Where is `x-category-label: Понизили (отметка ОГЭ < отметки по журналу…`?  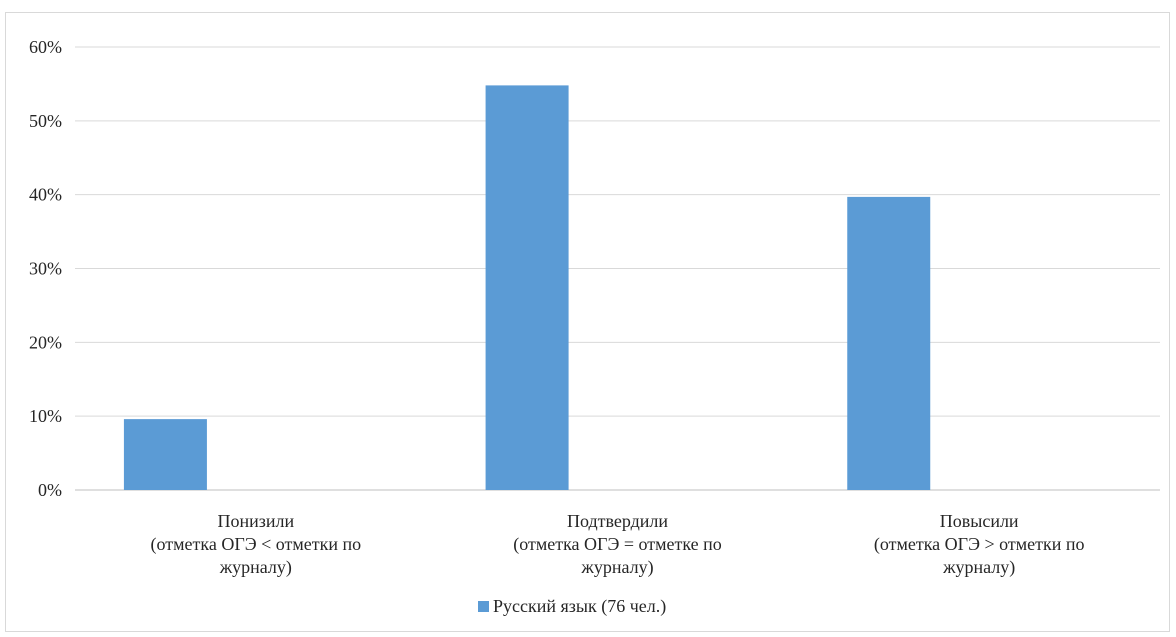
x-category-label: Понизили (отметка ОГЭ < отметки по журналу… is located at coordinates (256, 544).